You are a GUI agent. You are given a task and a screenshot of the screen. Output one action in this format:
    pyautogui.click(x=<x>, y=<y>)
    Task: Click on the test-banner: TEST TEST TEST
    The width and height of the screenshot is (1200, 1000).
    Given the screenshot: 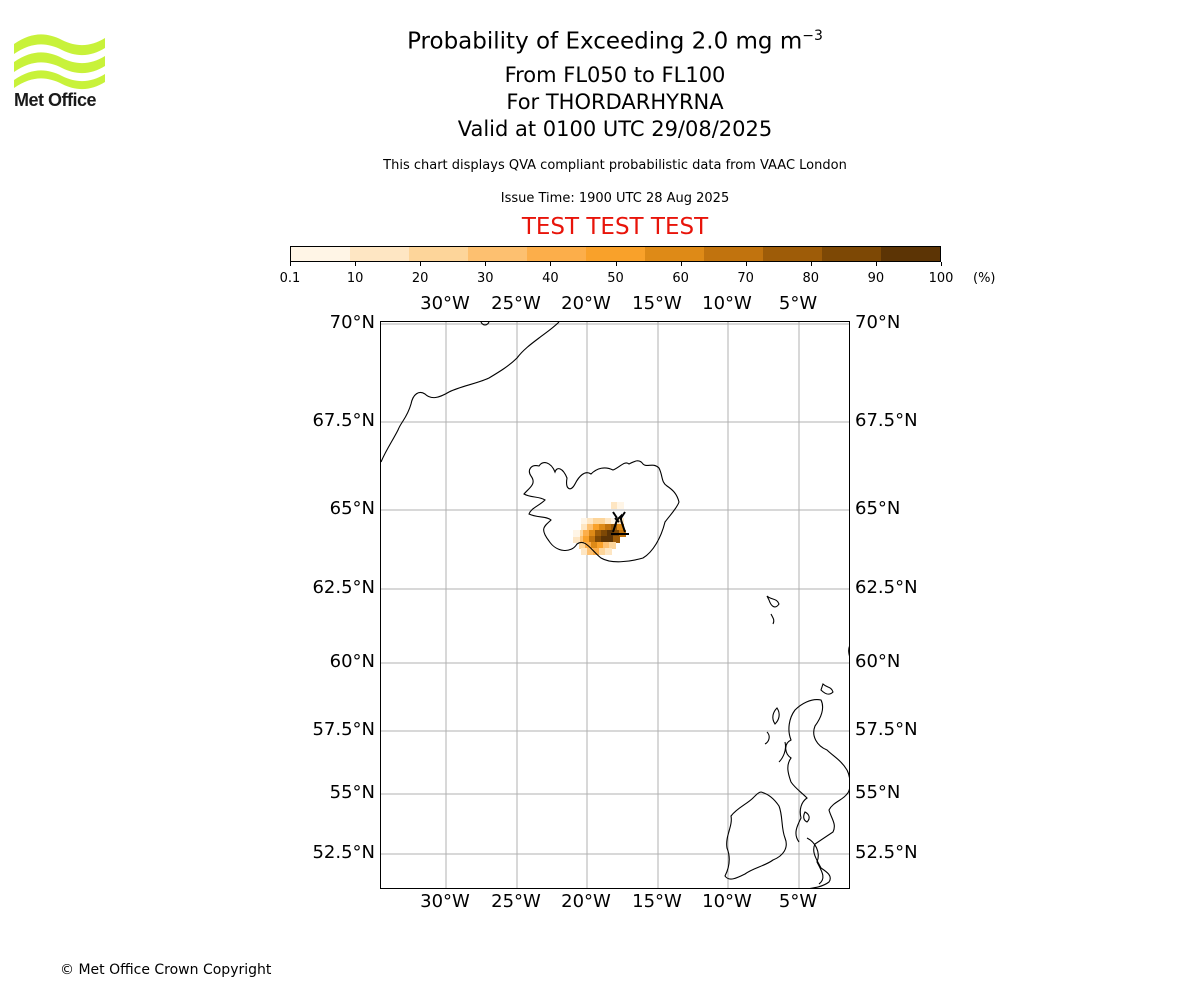 What is the action you would take?
    pyautogui.click(x=615, y=227)
    